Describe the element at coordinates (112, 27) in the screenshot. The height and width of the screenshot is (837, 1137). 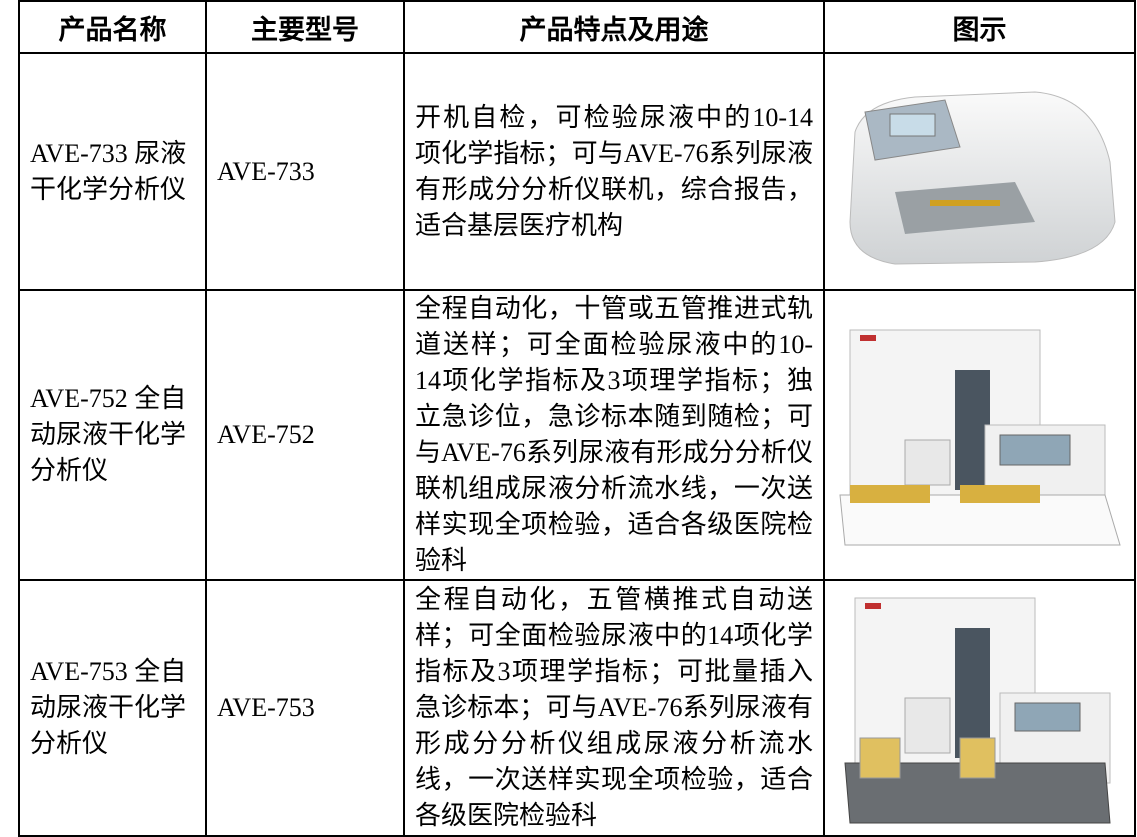
I see `header-cell: 产品名称` at that location.